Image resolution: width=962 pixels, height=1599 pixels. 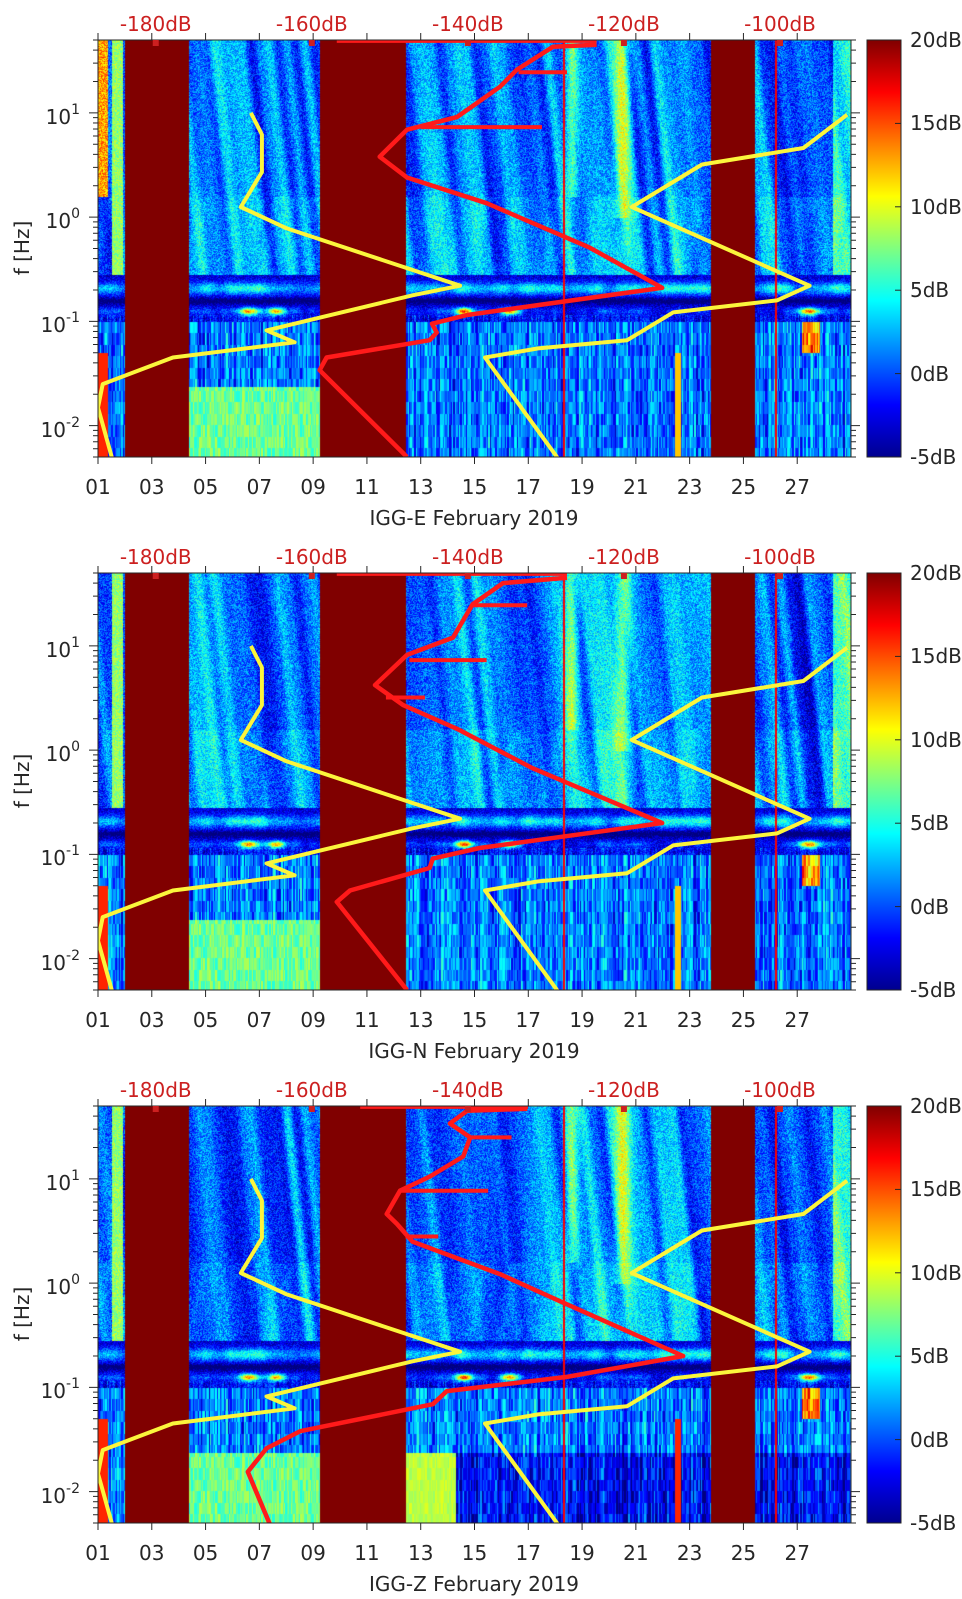 What do you see at coordinates (930, 906) in the screenshot?
I see `colorbar-tick-label: 0dB` at bounding box center [930, 906].